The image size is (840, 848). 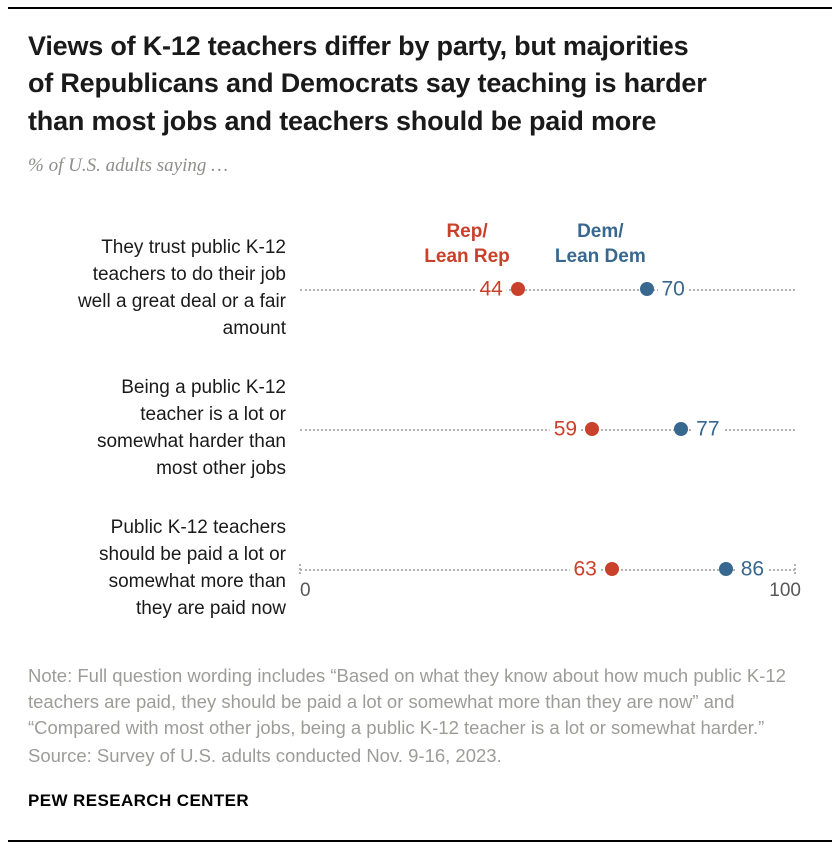 What do you see at coordinates (585, 569) in the screenshot?
I see `rep-value-label: 63` at bounding box center [585, 569].